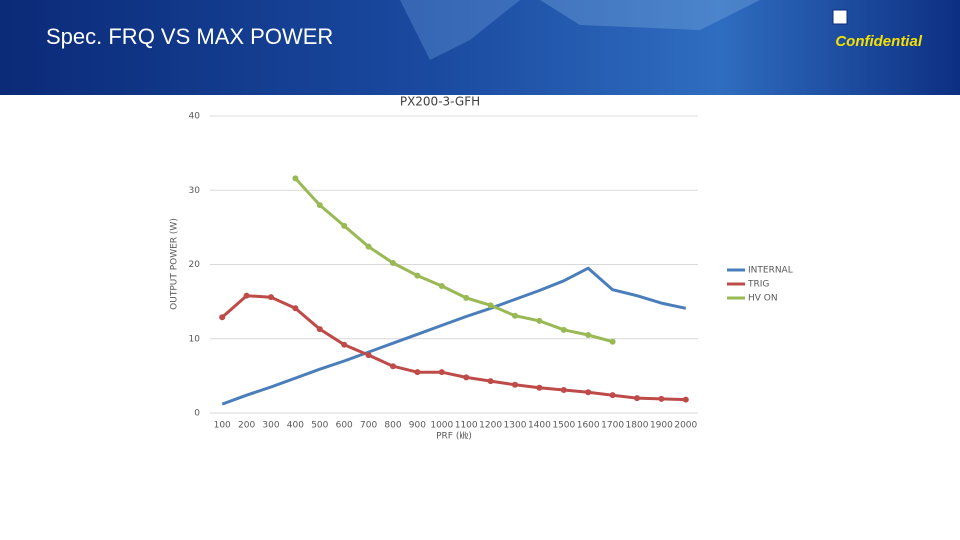  What do you see at coordinates (637, 426) in the screenshot?
I see `x-tick-label: 1800` at bounding box center [637, 426].